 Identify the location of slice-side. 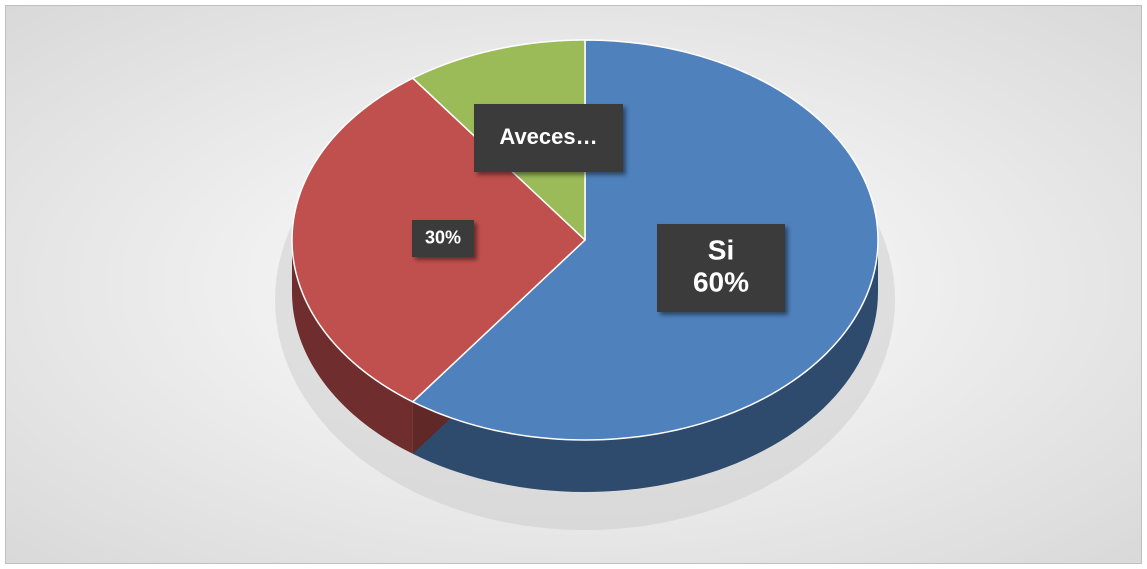
(352, 347).